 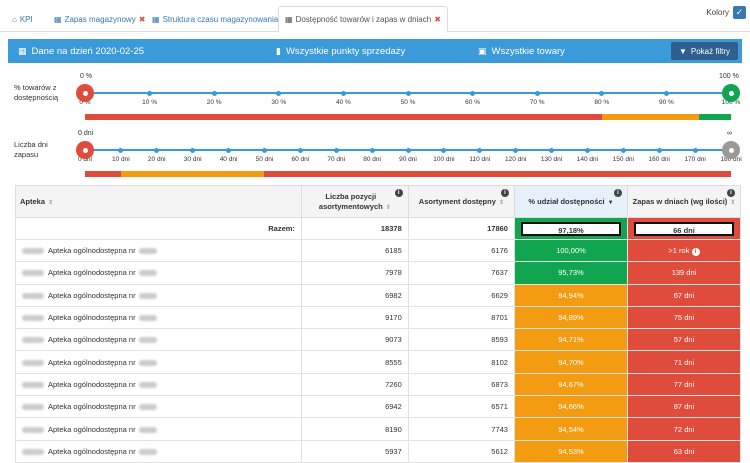 What do you see at coordinates (99, 19) in the screenshot?
I see `tab-zapas-magazynowy: ▦ Zapas magazynowy ✖` at bounding box center [99, 19].